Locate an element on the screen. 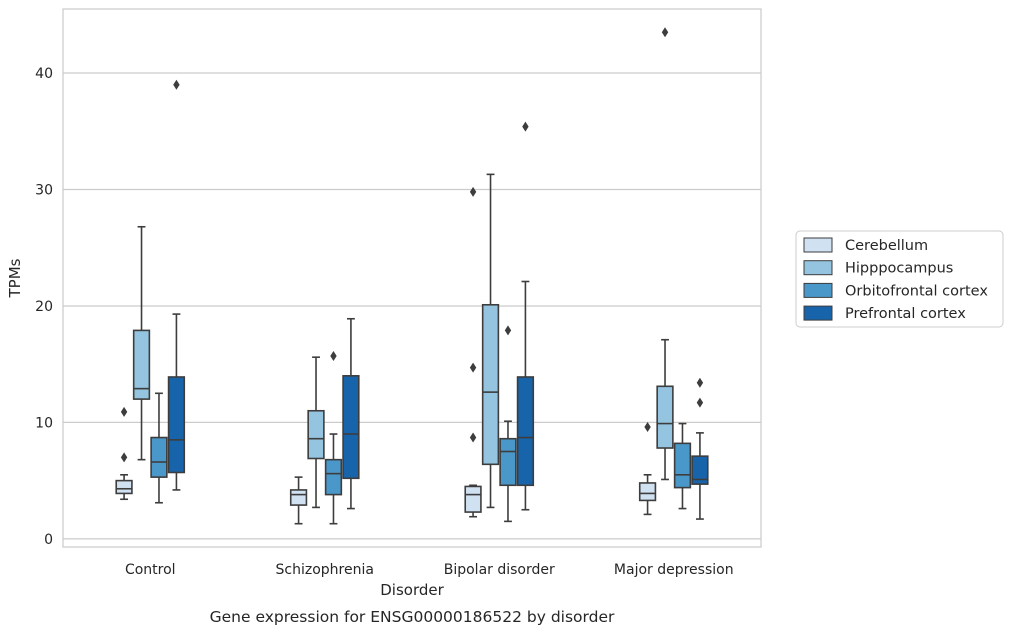 The height and width of the screenshot is (634, 1013). legend-frame is located at coordinates (899, 279).